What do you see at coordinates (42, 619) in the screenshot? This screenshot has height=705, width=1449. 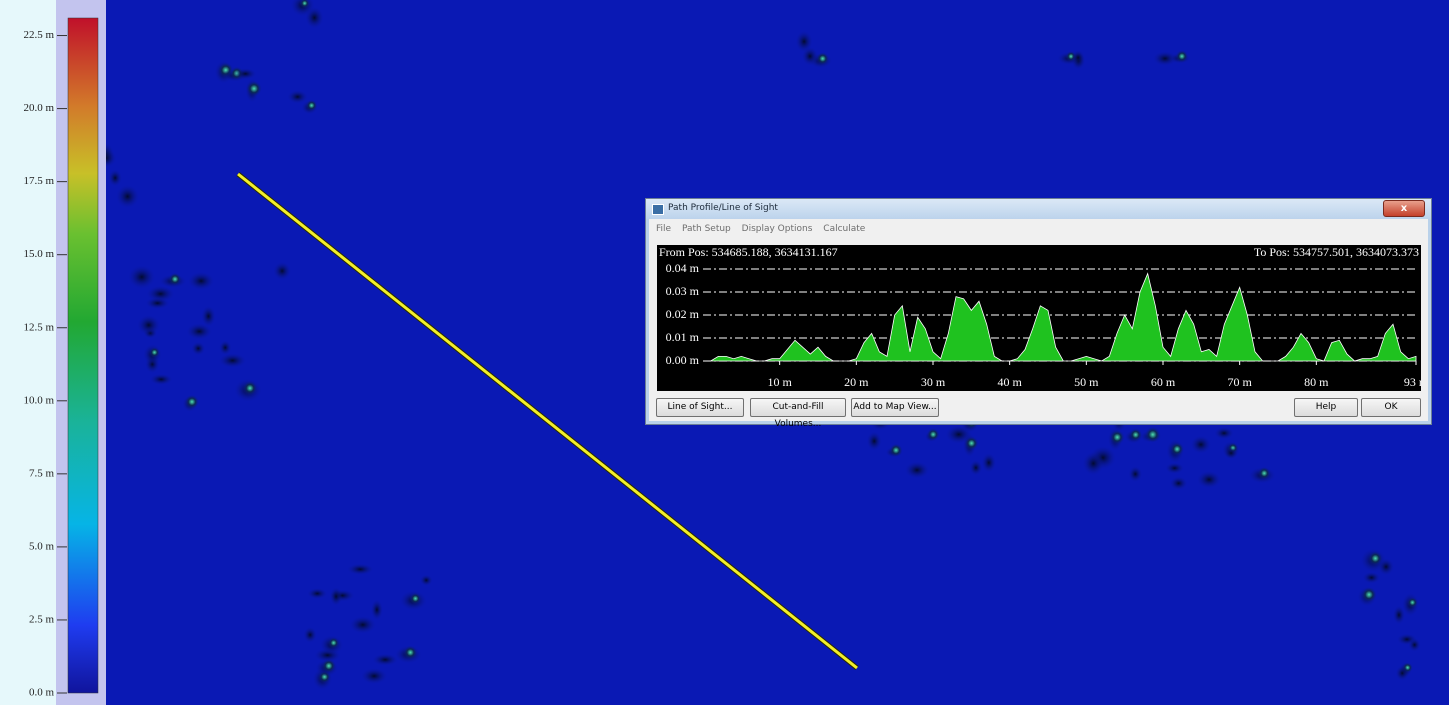 I see `legend-tick-label: 2.5 m` at bounding box center [42, 619].